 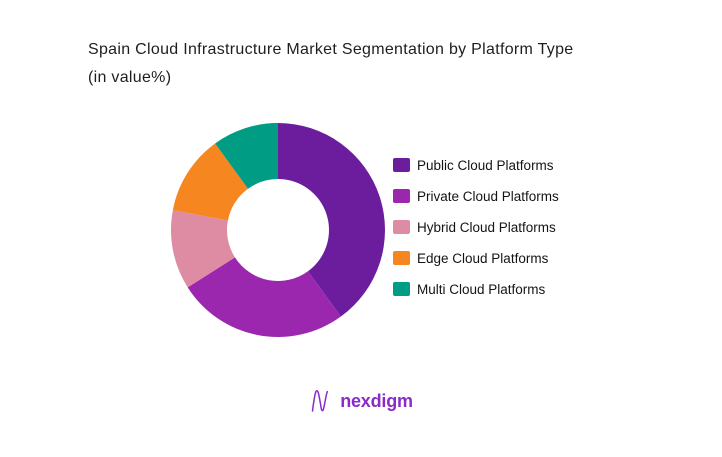 I want to click on donut-slice-private-cloud-platforms, so click(x=264, y=297).